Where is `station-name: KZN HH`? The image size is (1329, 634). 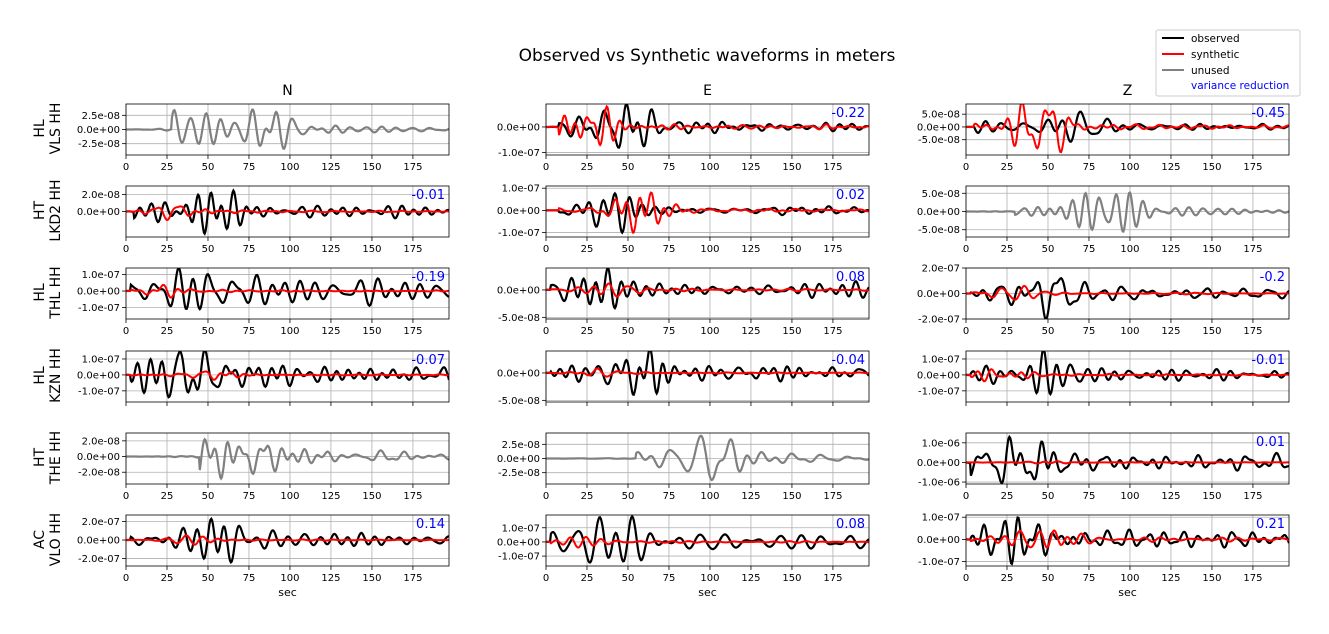
station-name: KZN HH is located at coordinates (56, 375).